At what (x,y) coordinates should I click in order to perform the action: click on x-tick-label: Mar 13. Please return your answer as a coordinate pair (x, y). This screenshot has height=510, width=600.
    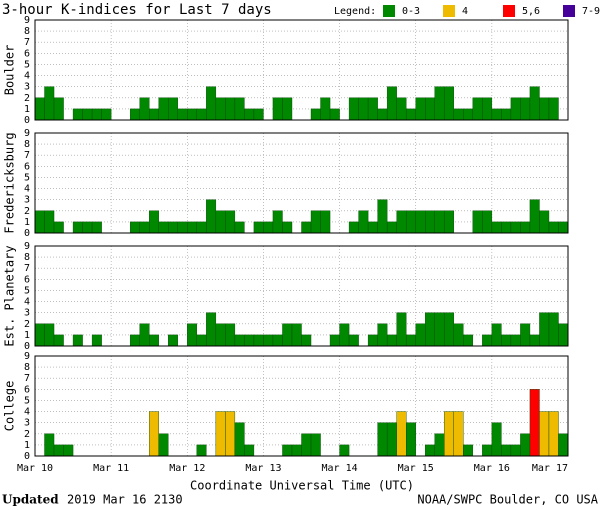
    Looking at the image, I should click on (263, 468).